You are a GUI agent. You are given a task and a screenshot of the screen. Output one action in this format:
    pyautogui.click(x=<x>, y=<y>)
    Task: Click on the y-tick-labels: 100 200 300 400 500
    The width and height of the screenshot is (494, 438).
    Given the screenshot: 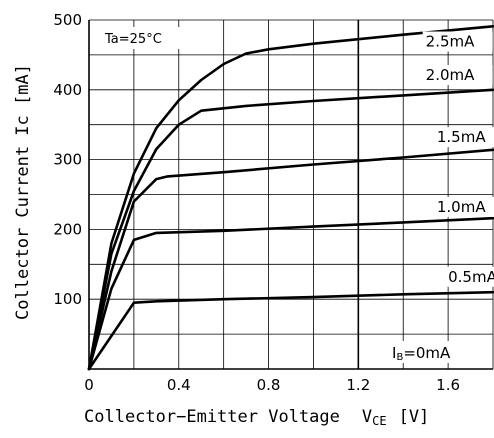 What is the action you would take?
    pyautogui.click(x=67, y=159)
    